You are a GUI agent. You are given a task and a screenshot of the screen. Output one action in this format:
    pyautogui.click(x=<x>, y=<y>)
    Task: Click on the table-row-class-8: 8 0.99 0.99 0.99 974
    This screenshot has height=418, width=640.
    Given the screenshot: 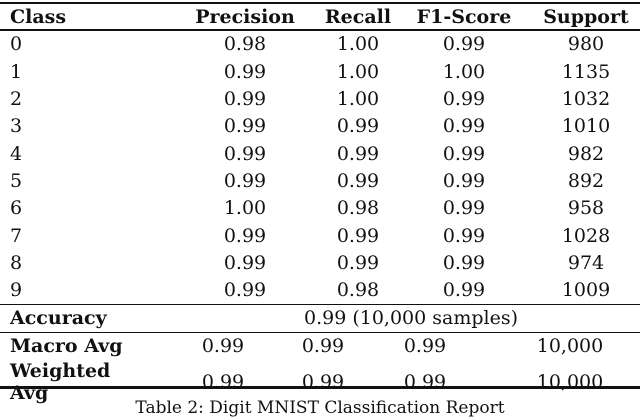 What is the action you would take?
    pyautogui.click(x=320, y=262)
    